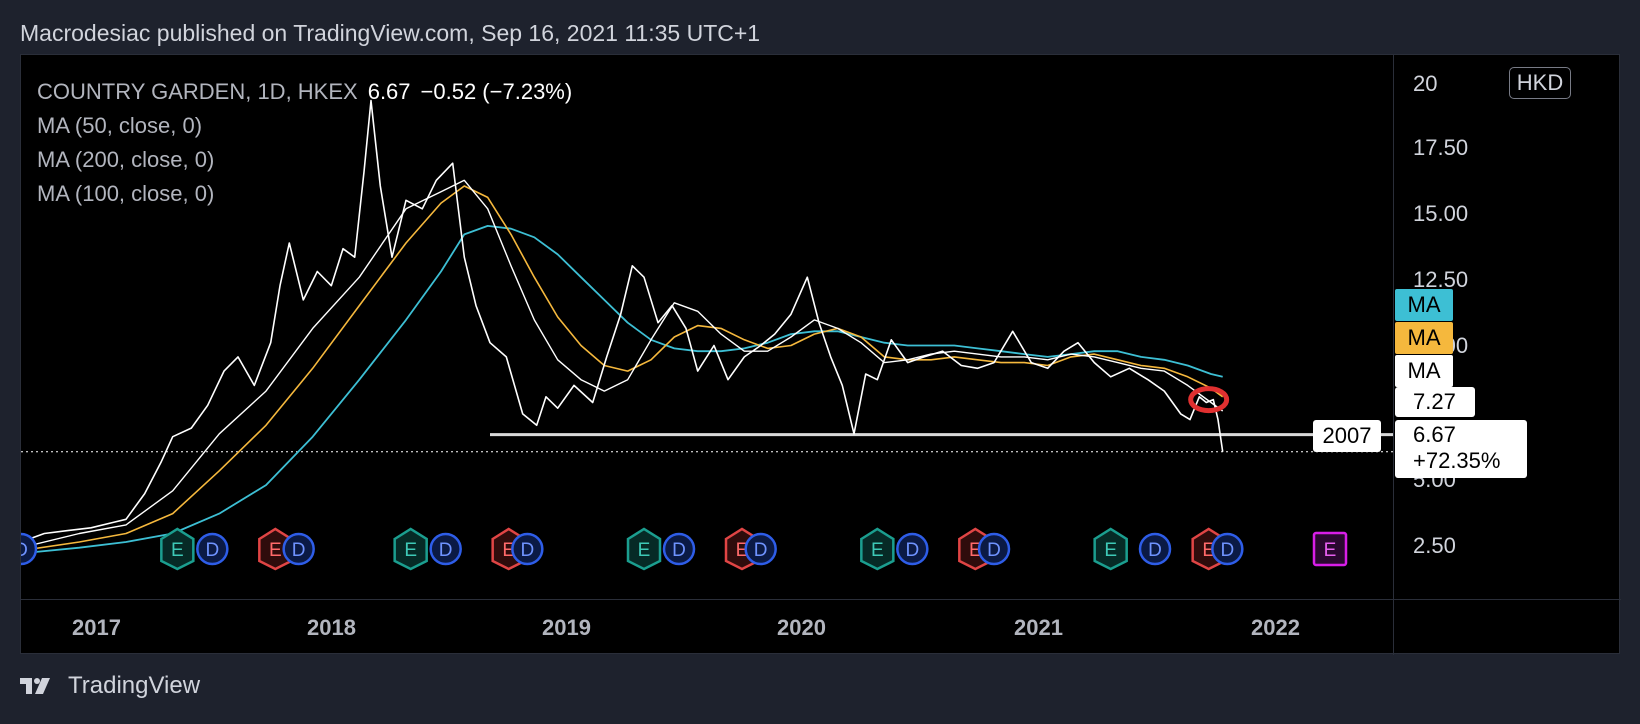 The height and width of the screenshot is (724, 1640). I want to click on last-price-tag: 6.67 +72.35%, so click(1461, 449).